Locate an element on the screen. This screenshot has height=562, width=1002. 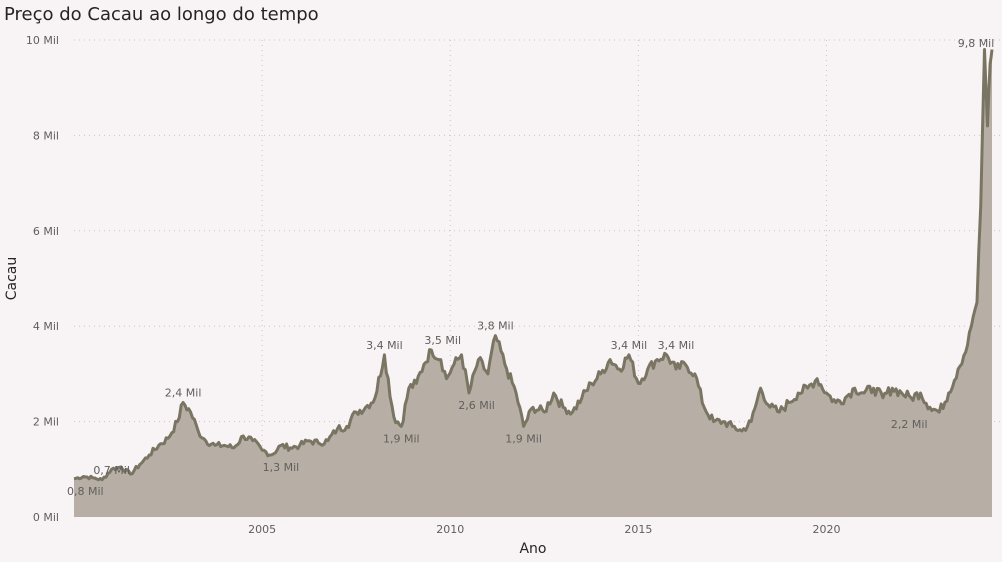
x-tick-label: 2020 is located at coordinates (826, 529).